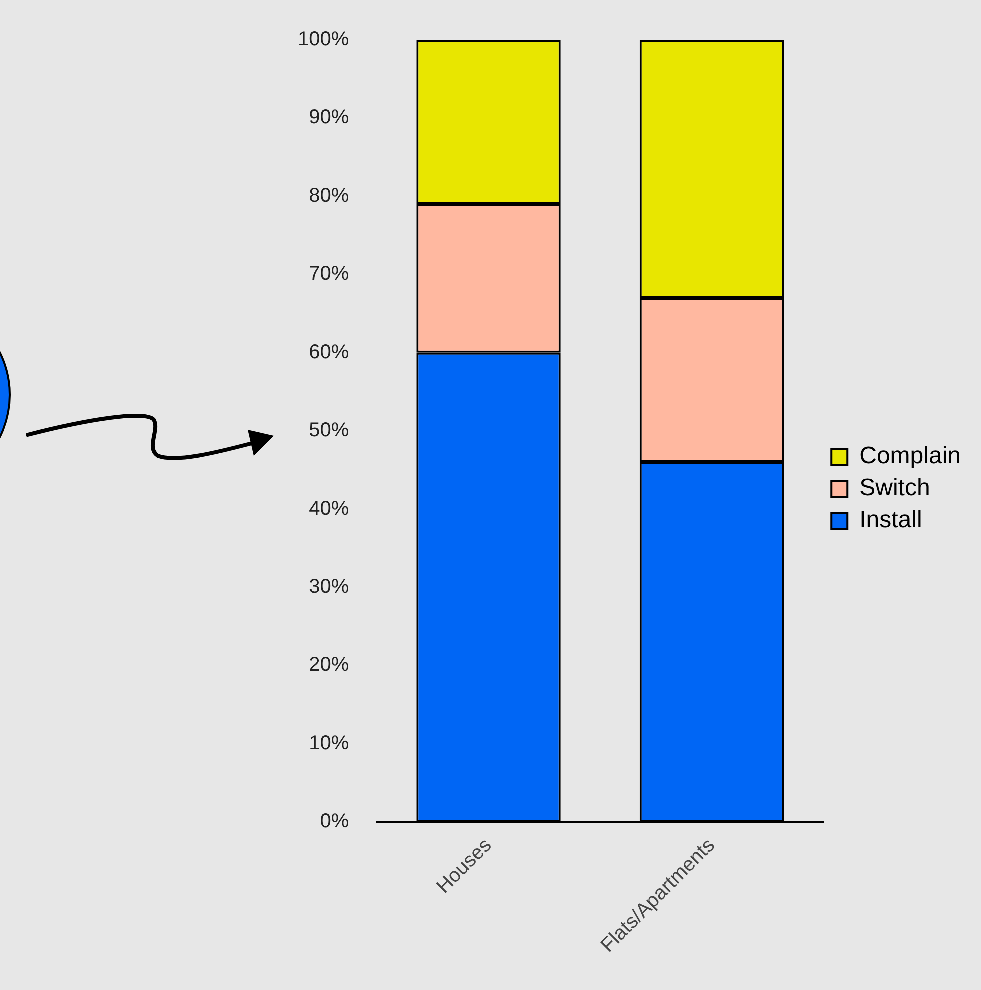  I want to click on y-tick-label: 40%, so click(329, 509).